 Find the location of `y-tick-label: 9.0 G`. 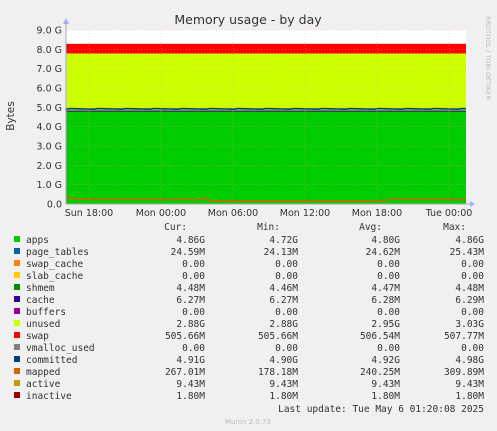

y-tick-label: 9.0 G is located at coordinates (50, 31).